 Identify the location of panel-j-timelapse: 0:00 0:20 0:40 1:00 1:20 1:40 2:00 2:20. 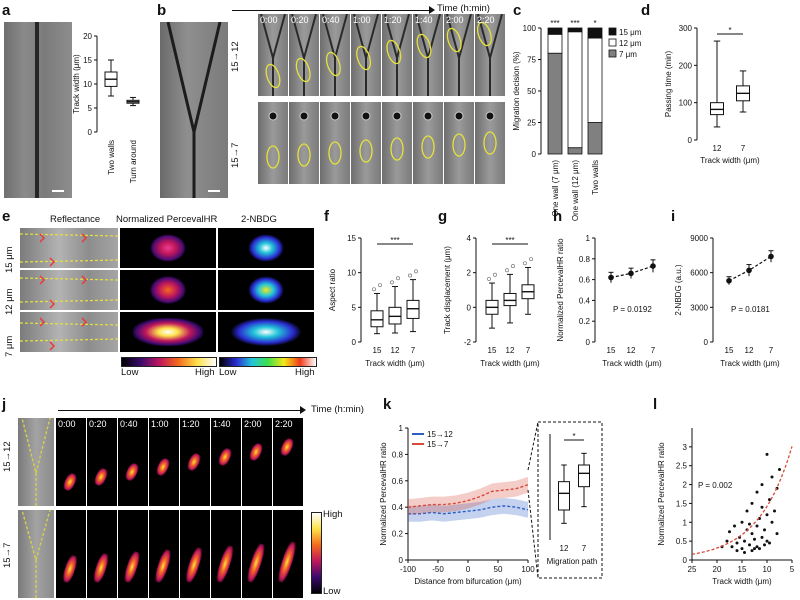
(180, 508).